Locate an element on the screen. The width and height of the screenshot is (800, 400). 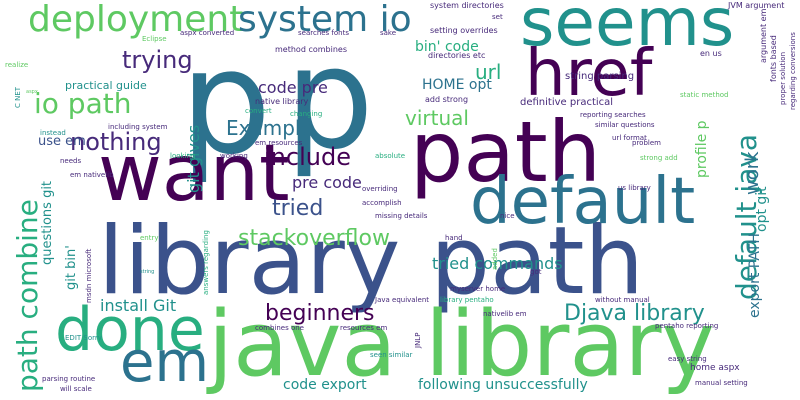
word-overriding: overriding is located at coordinates (380, 189).